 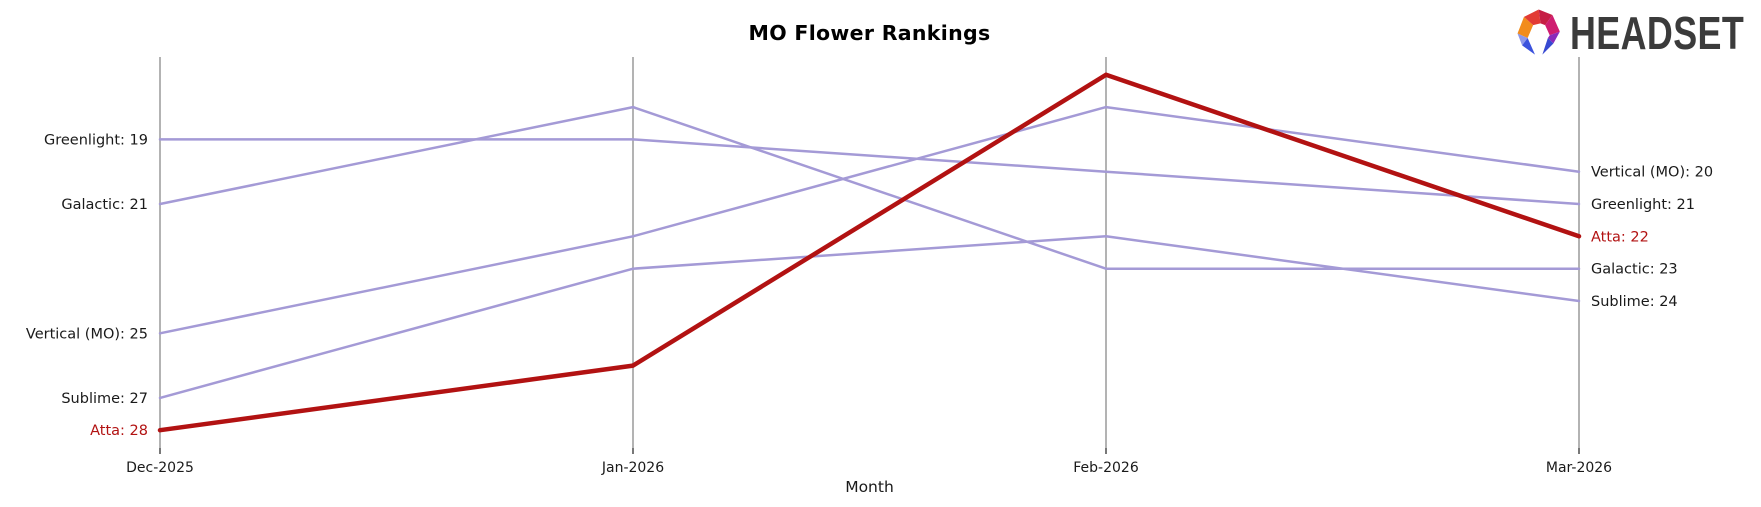 What do you see at coordinates (119, 431) in the screenshot?
I see `start-label-atta: Atta: 28` at bounding box center [119, 431].